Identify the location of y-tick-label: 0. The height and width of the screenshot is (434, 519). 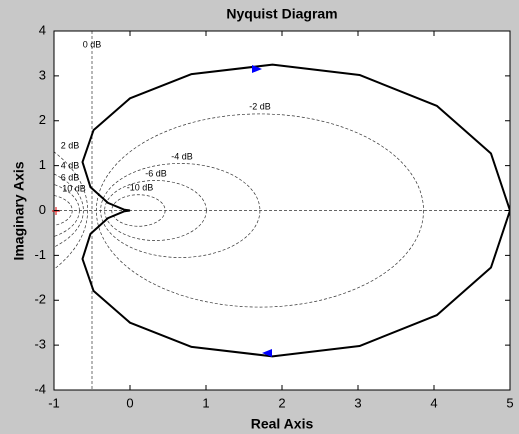
(42, 209).